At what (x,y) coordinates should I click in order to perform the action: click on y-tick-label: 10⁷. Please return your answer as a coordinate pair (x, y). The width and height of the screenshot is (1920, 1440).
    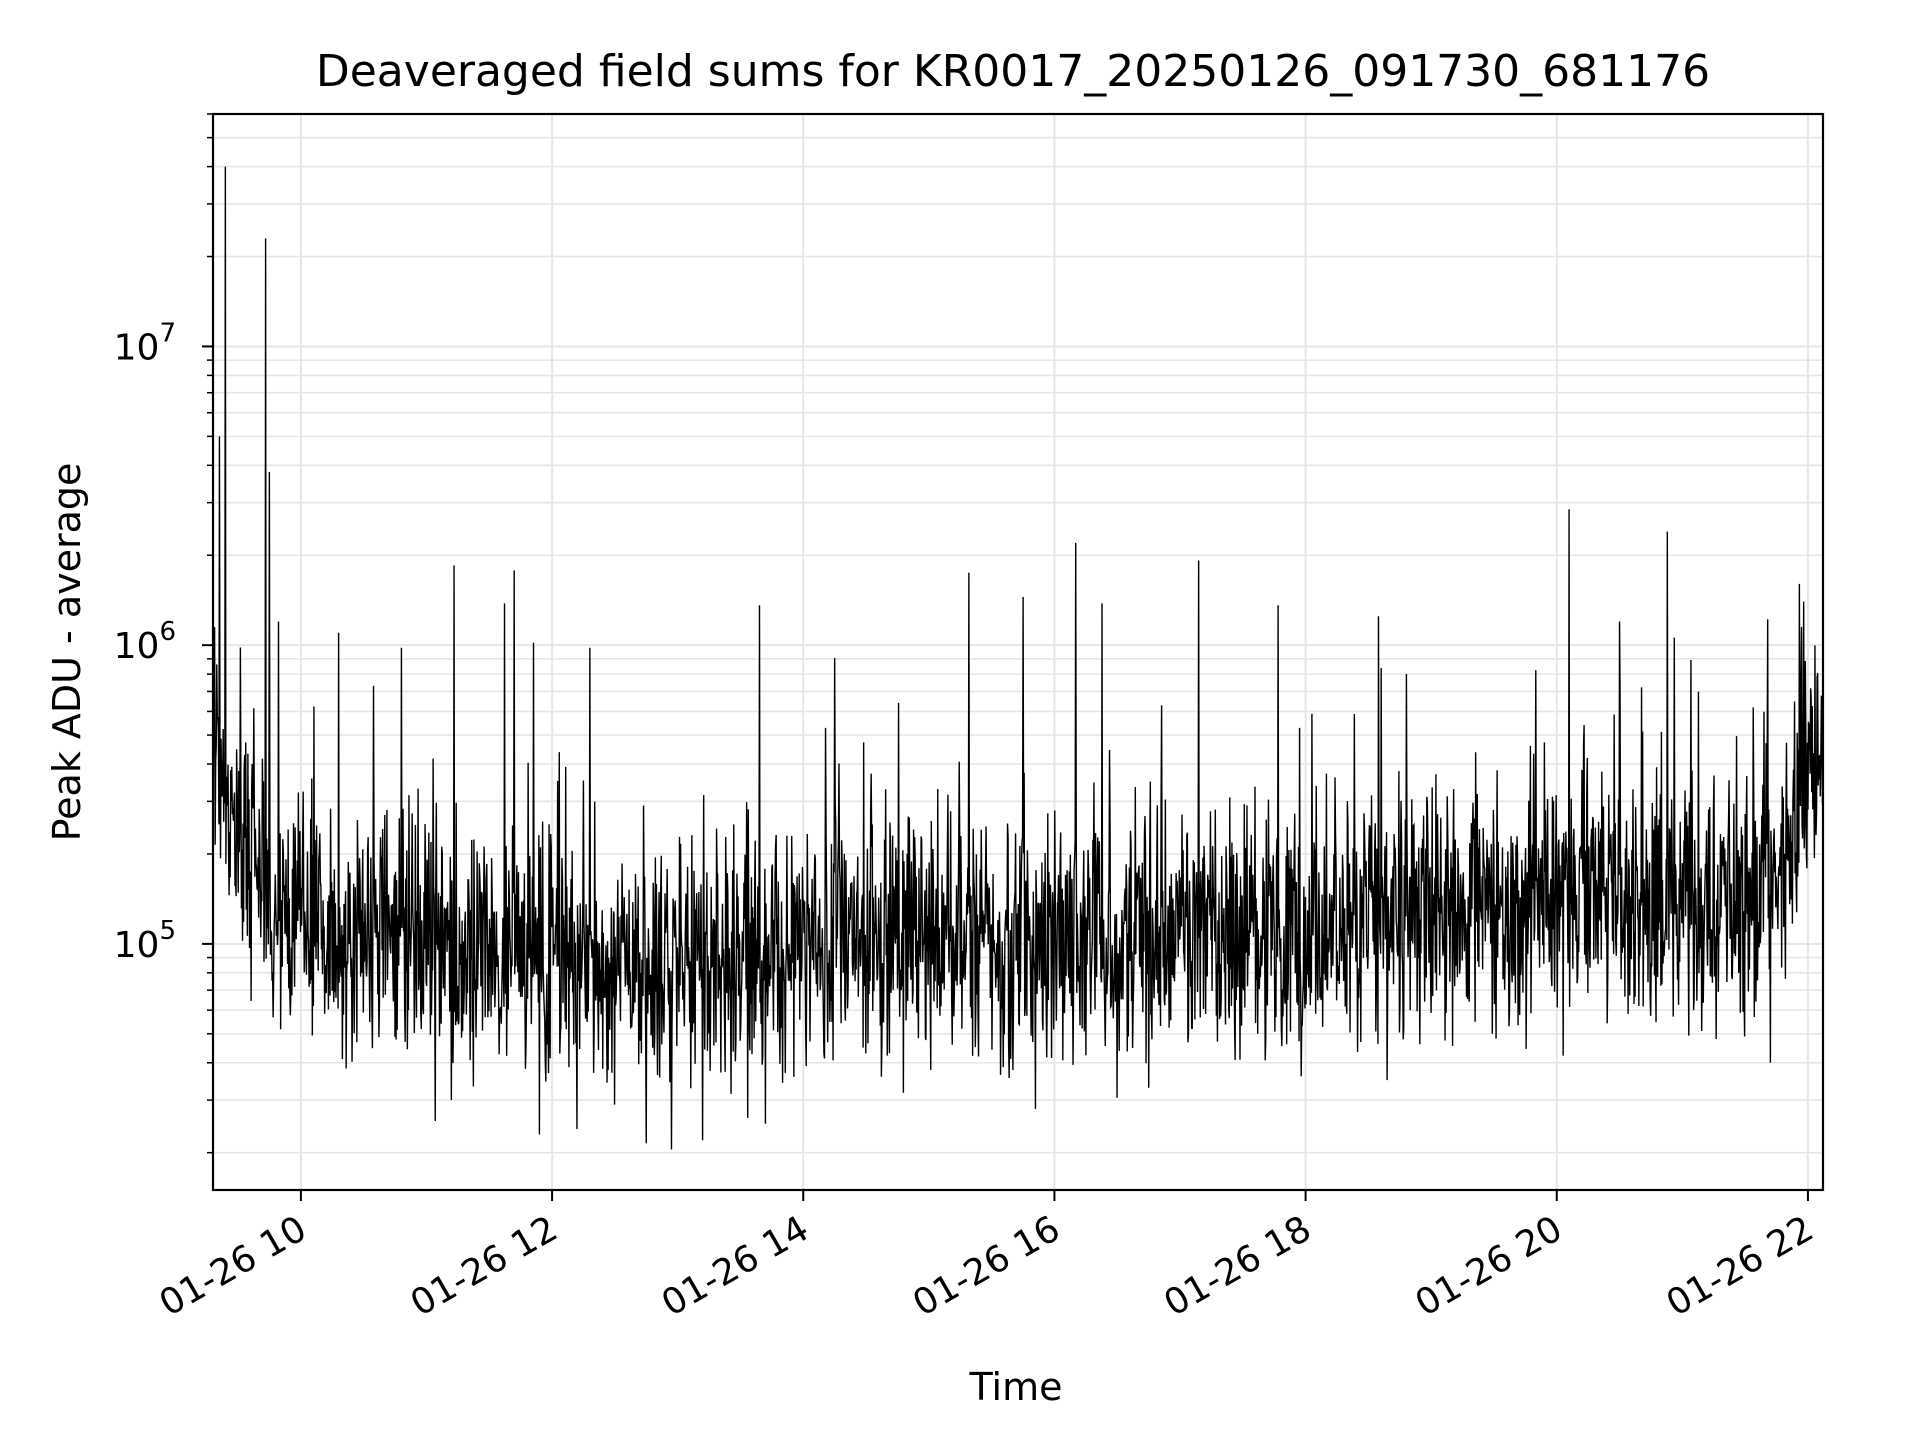
    Looking at the image, I should click on (145, 343).